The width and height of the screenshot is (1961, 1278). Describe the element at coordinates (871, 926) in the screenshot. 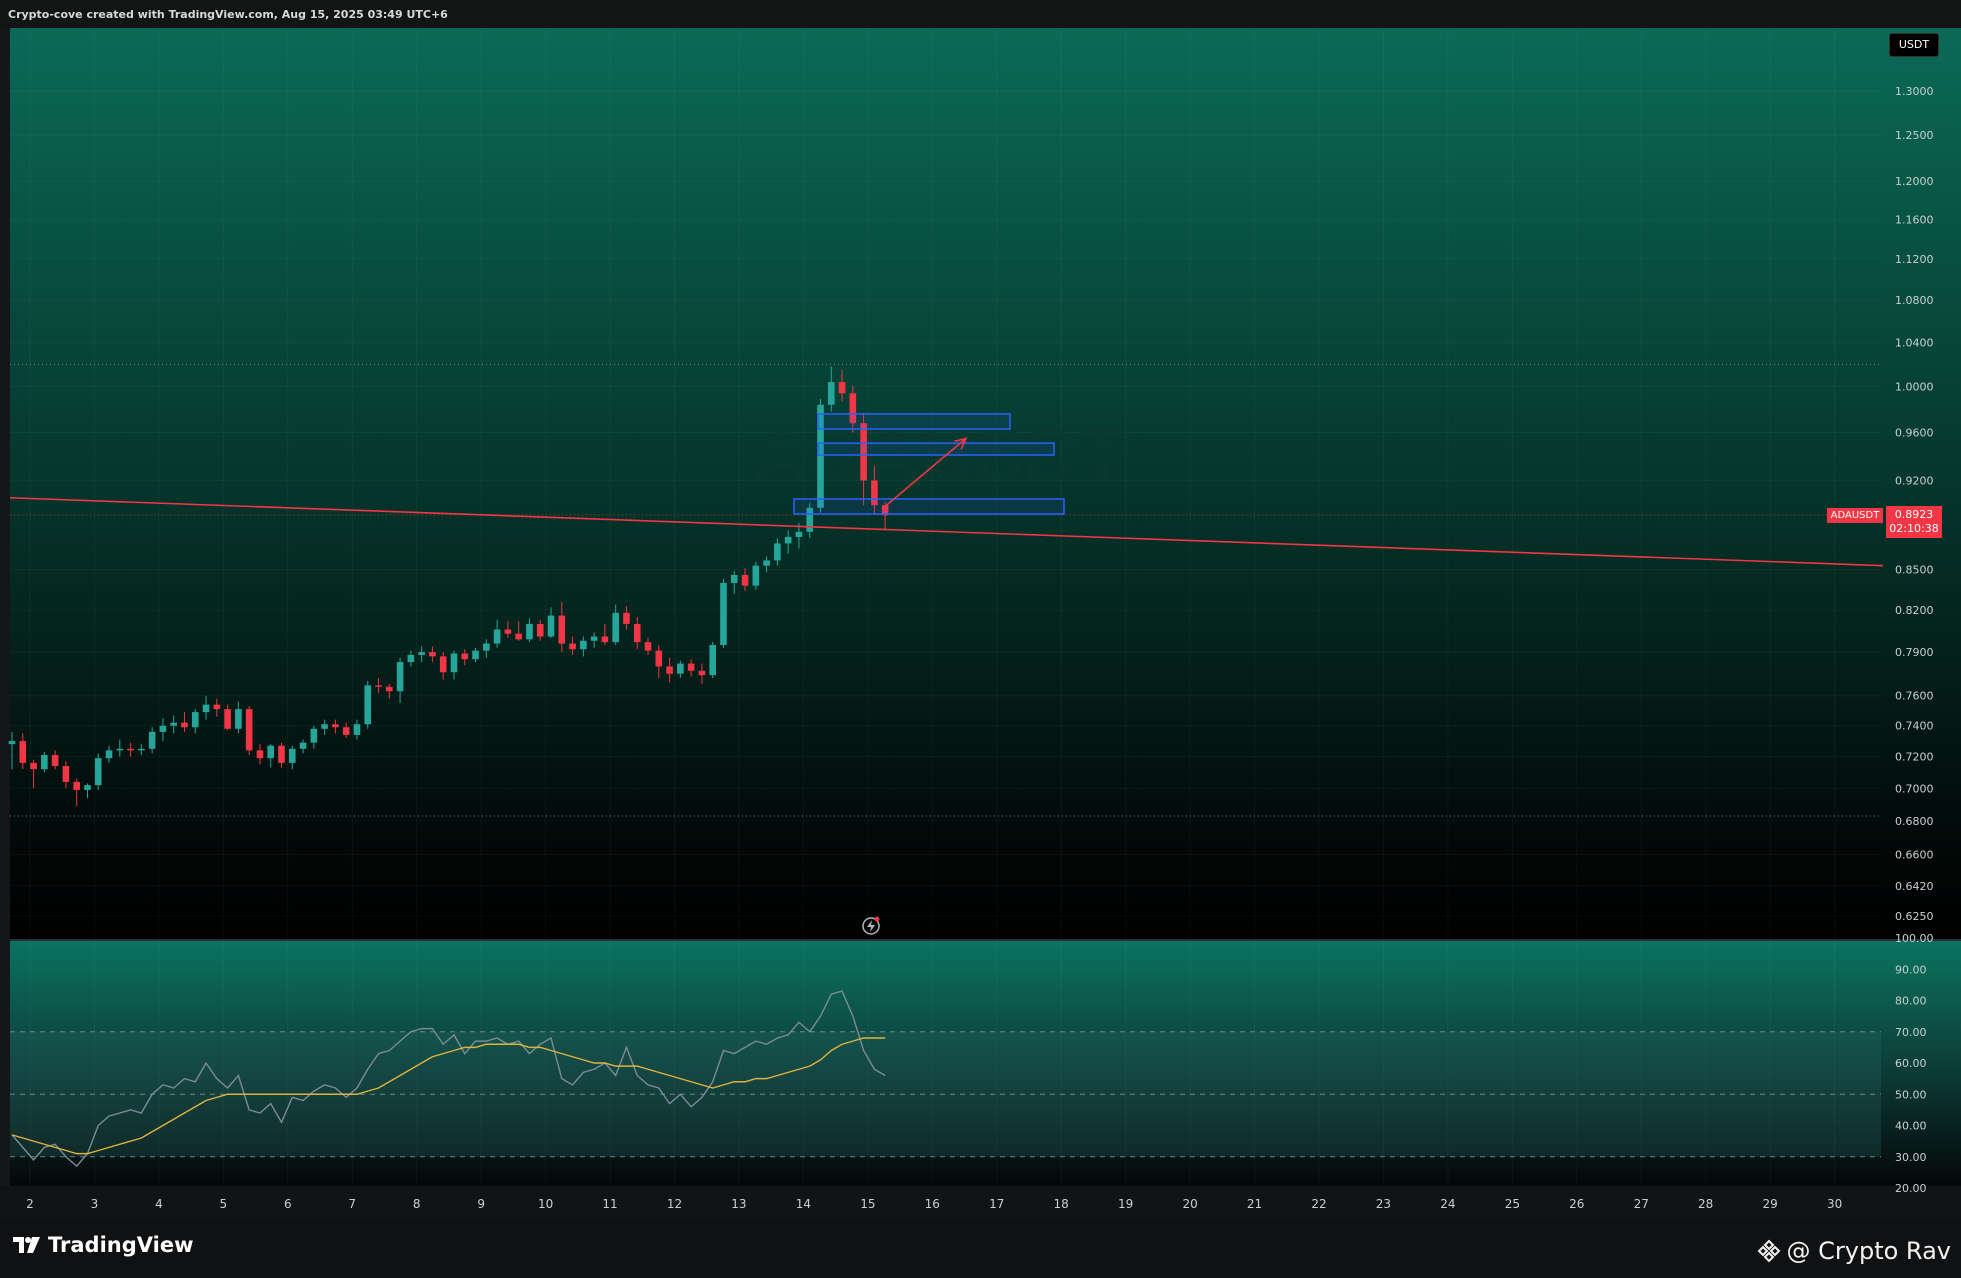

I see `lightning-icon` at that location.